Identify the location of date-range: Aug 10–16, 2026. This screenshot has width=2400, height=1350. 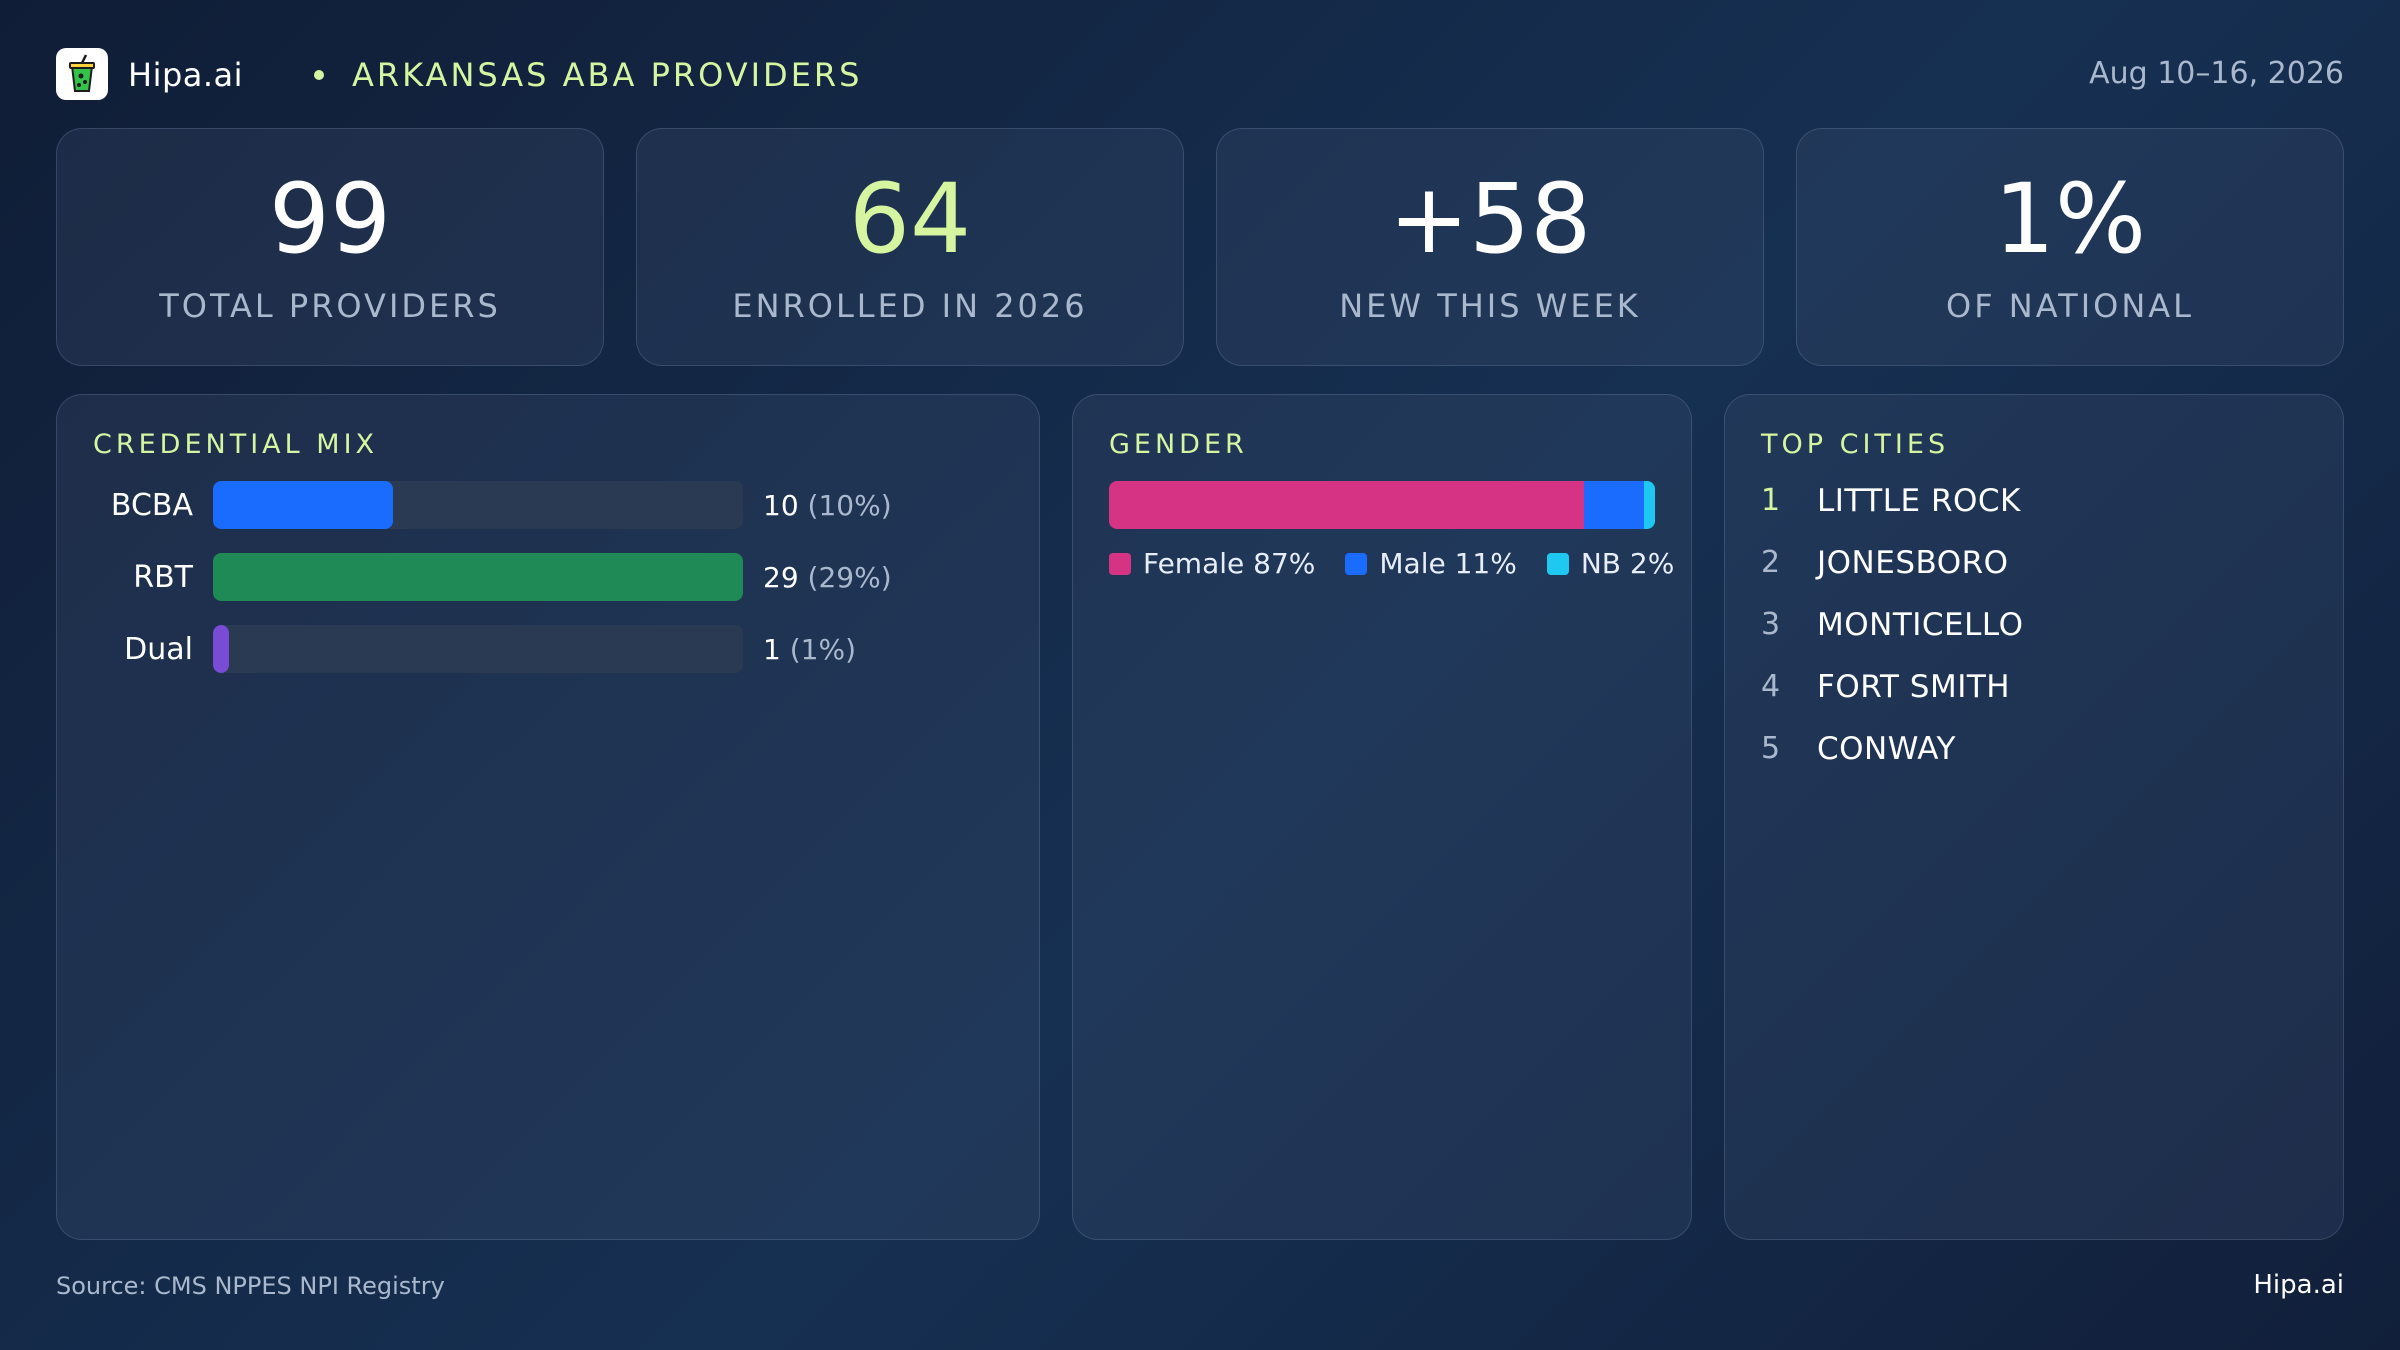
(2216, 73).